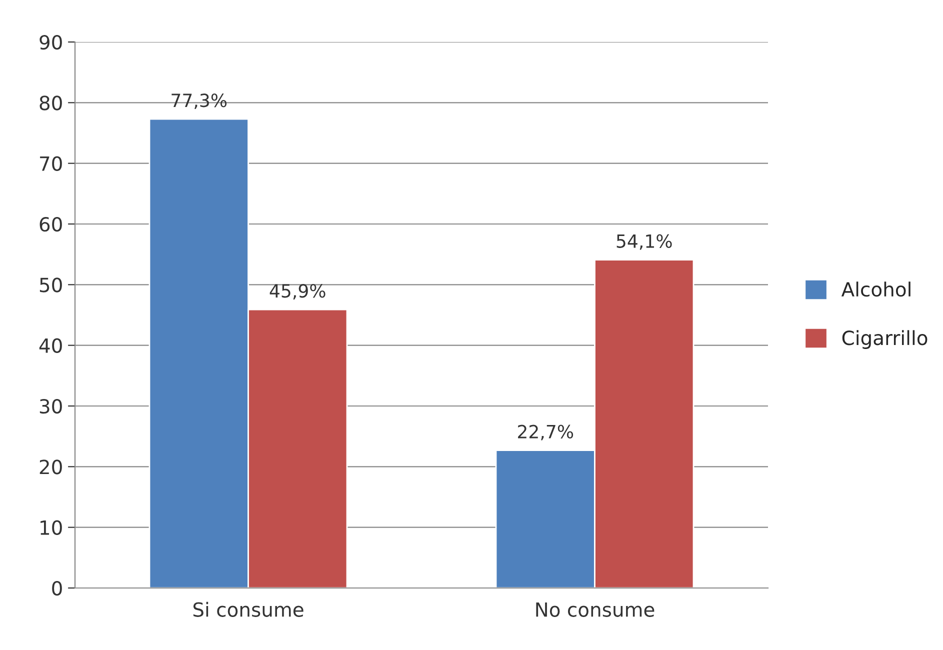 The height and width of the screenshot is (650, 943). Describe the element at coordinates (51, 42) in the screenshot. I see `y-tick-label: 90` at that location.